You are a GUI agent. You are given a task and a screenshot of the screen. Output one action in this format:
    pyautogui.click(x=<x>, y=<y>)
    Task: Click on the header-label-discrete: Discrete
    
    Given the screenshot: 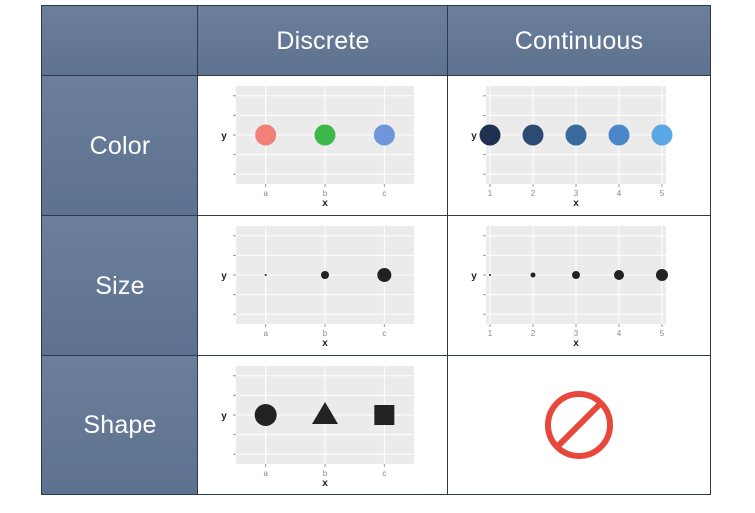 What is the action you would take?
    pyautogui.click(x=323, y=40)
    